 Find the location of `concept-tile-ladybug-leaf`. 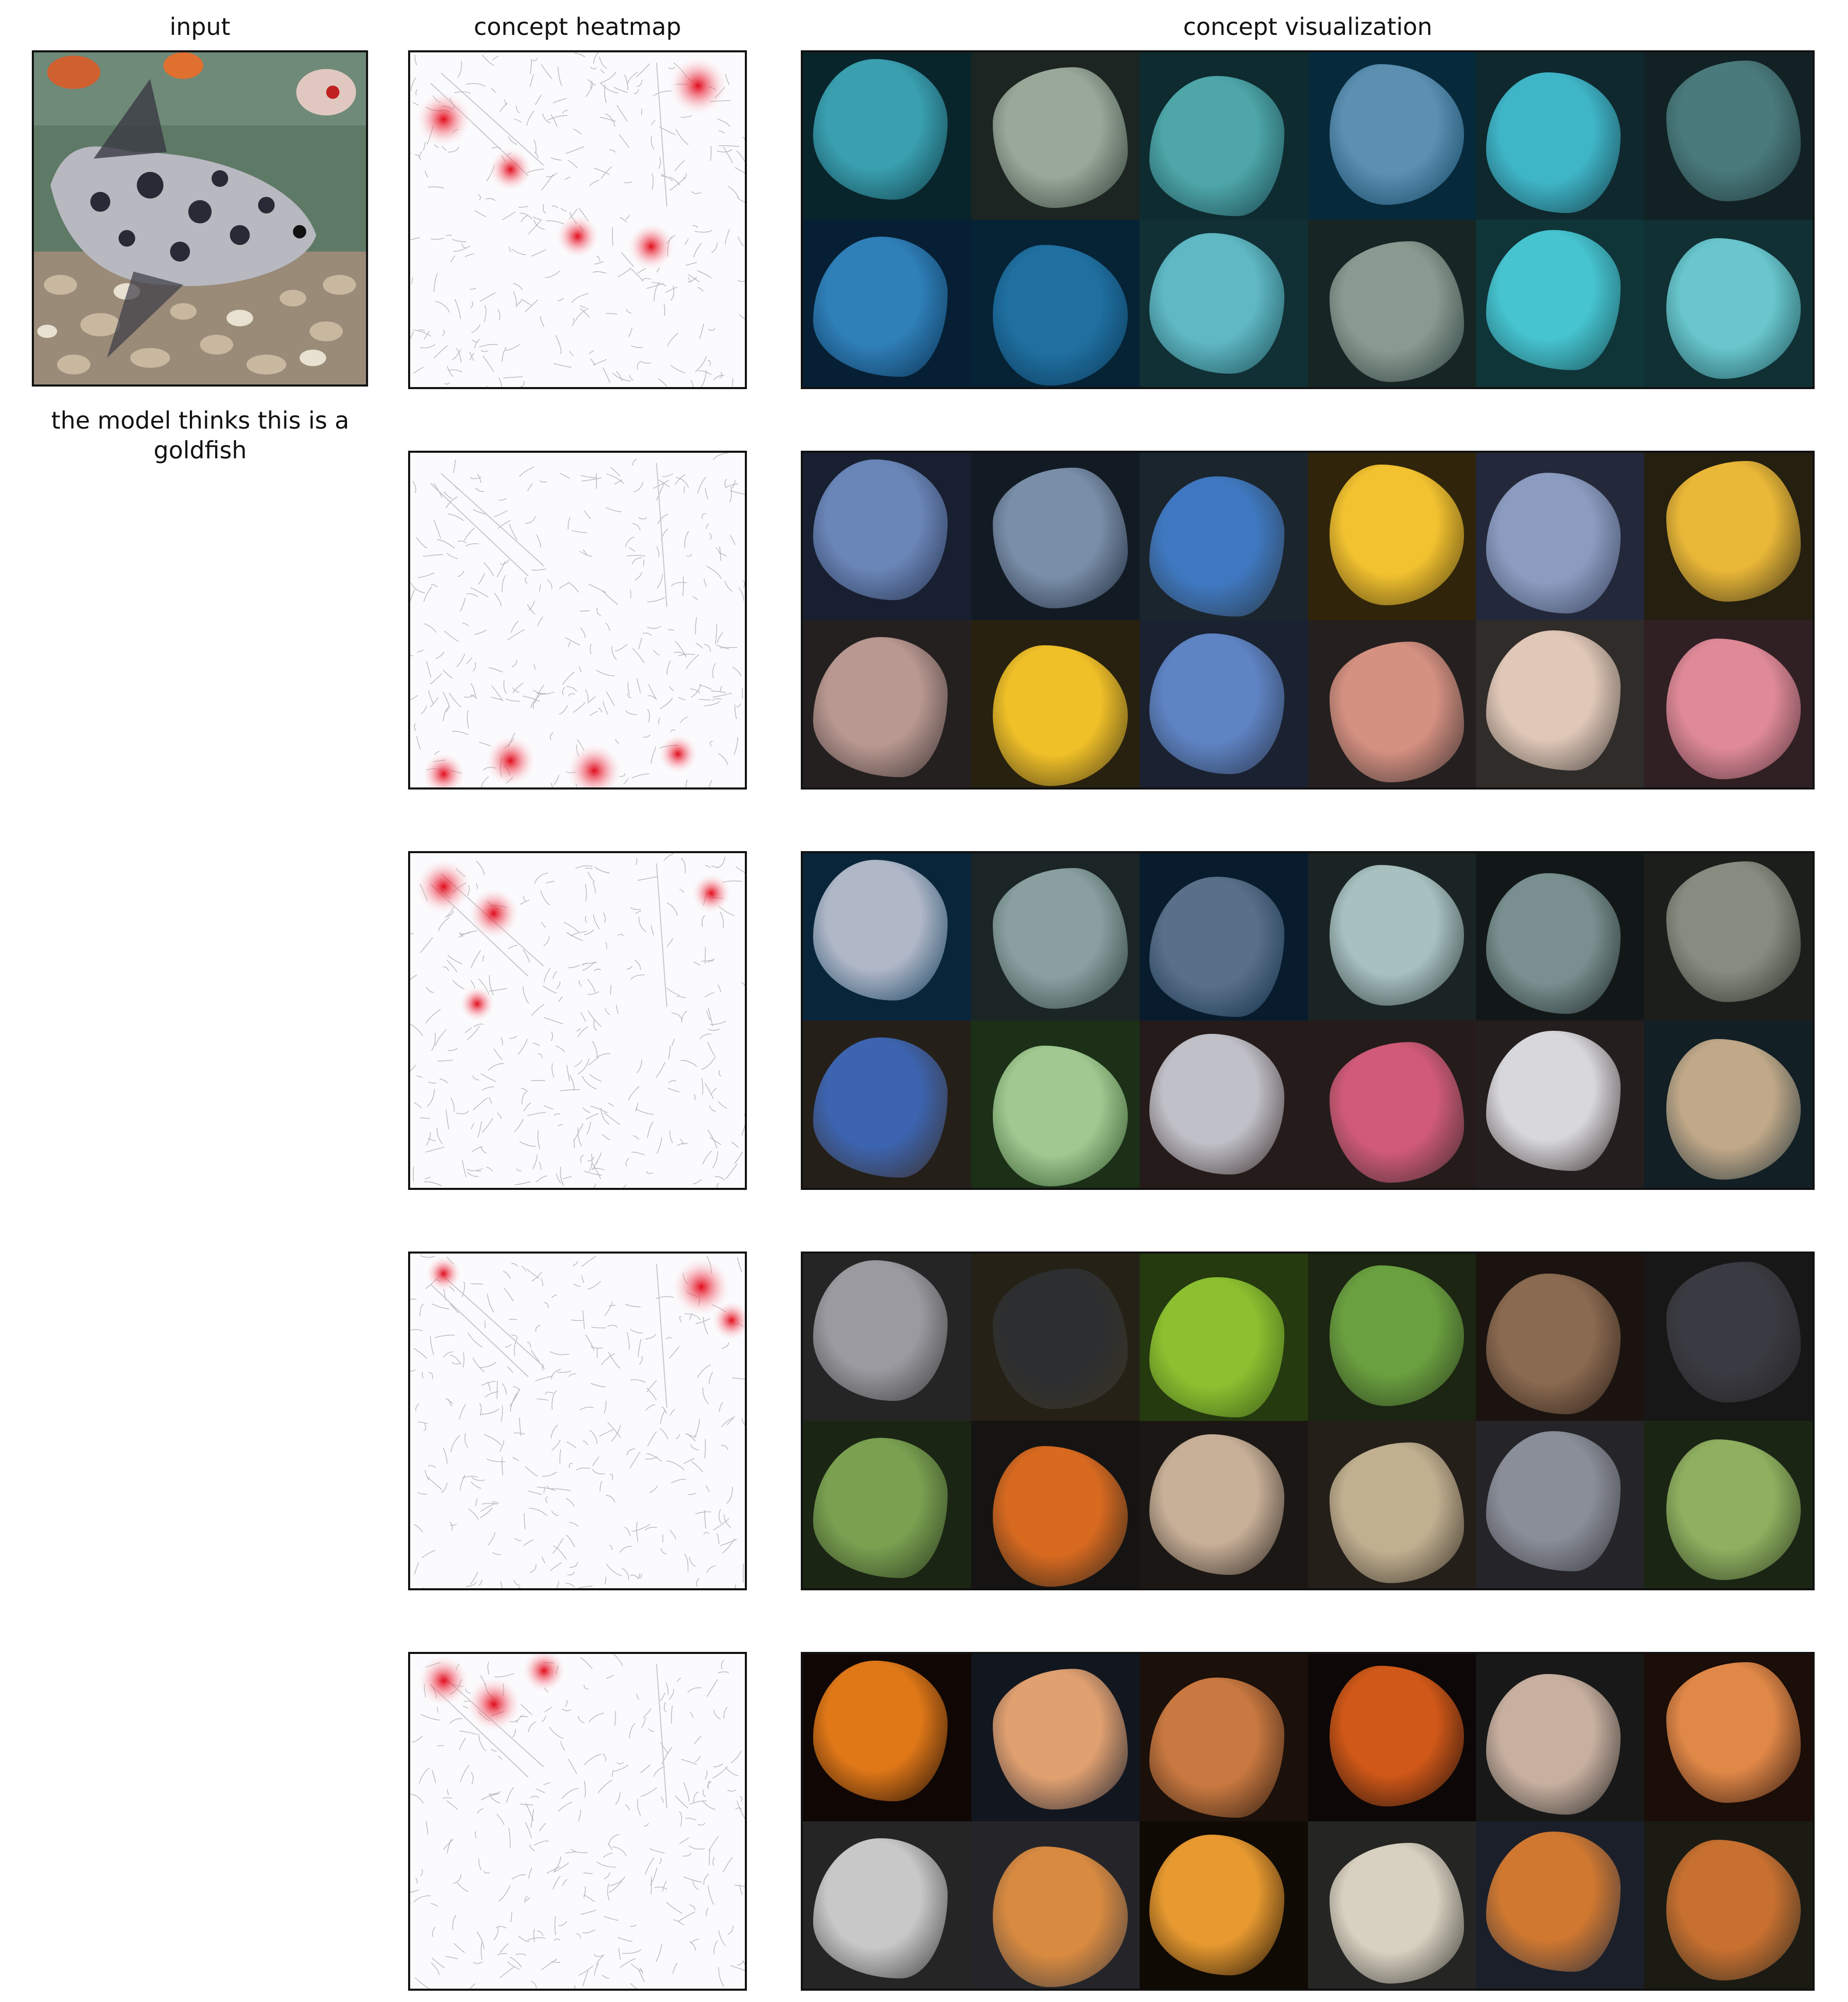

concept-tile-ladybug-leaf is located at coordinates (1223, 1337).